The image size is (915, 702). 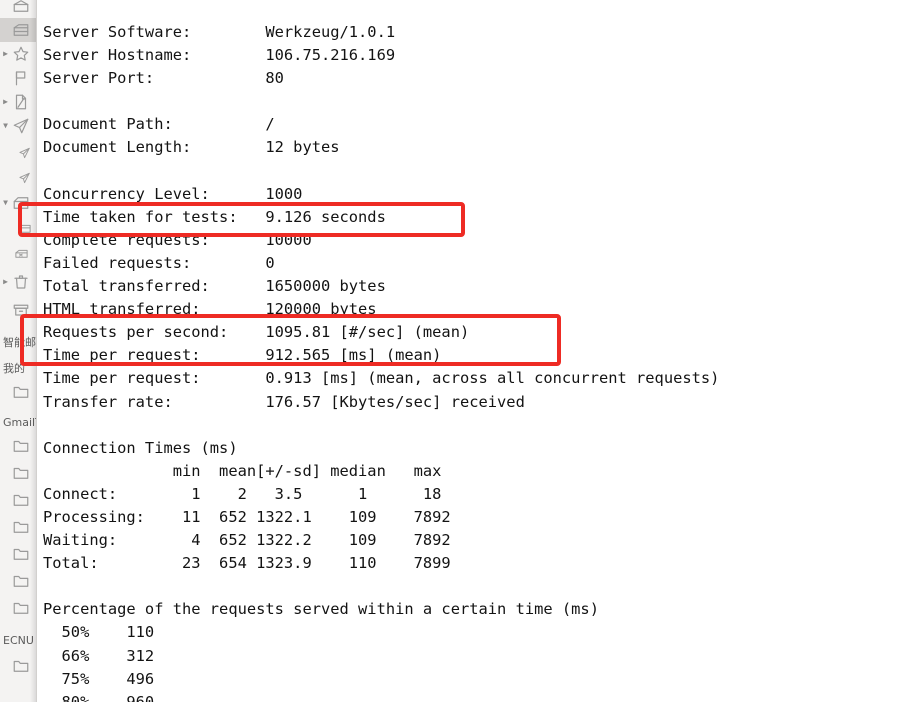 What do you see at coordinates (191, 147) in the screenshot?
I see `terminal-line: Document Length: 12 bytes` at bounding box center [191, 147].